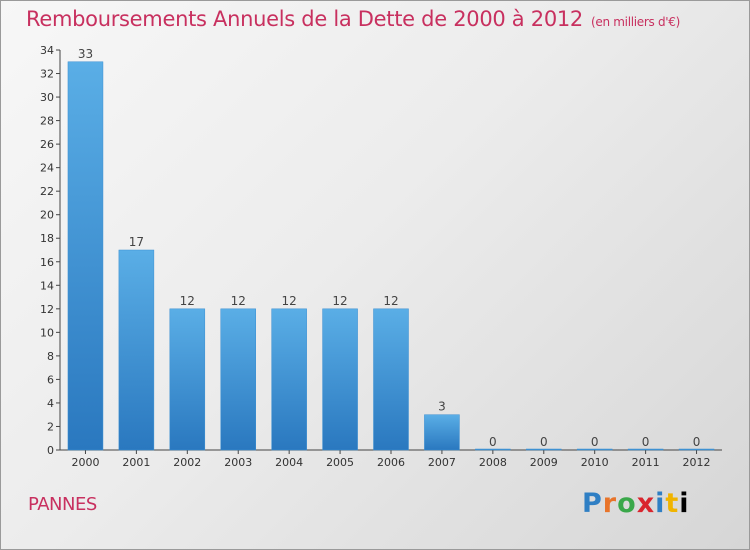 The width and height of the screenshot is (750, 550). Describe the element at coordinates (47, 332) in the screenshot. I see `y-tick-label: 10` at that location.